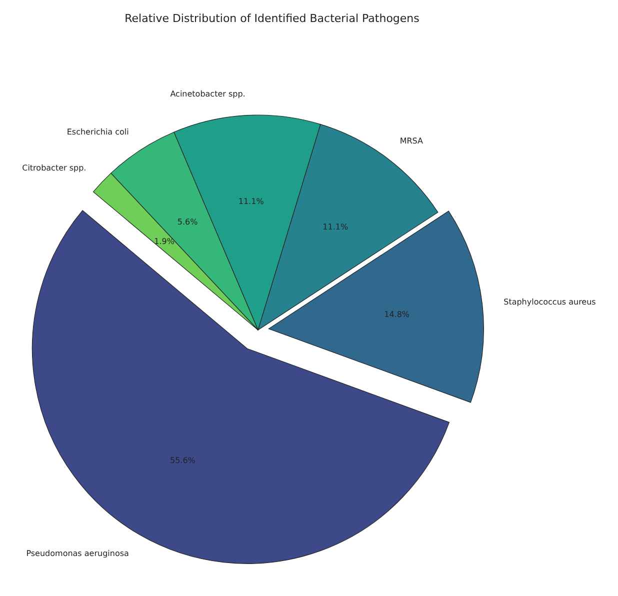 The height and width of the screenshot is (596, 618). I want to click on slice-label: MRSA, so click(412, 141).